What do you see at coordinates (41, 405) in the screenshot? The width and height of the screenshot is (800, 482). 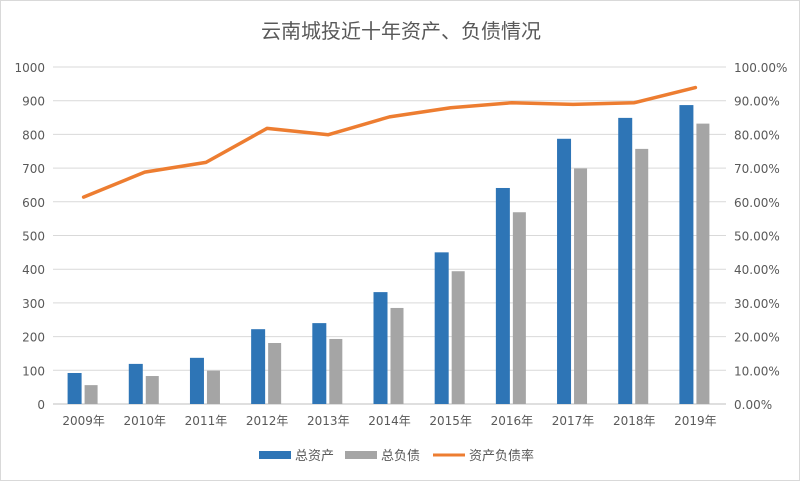 I see `left-tick-label: 0` at bounding box center [41, 405].